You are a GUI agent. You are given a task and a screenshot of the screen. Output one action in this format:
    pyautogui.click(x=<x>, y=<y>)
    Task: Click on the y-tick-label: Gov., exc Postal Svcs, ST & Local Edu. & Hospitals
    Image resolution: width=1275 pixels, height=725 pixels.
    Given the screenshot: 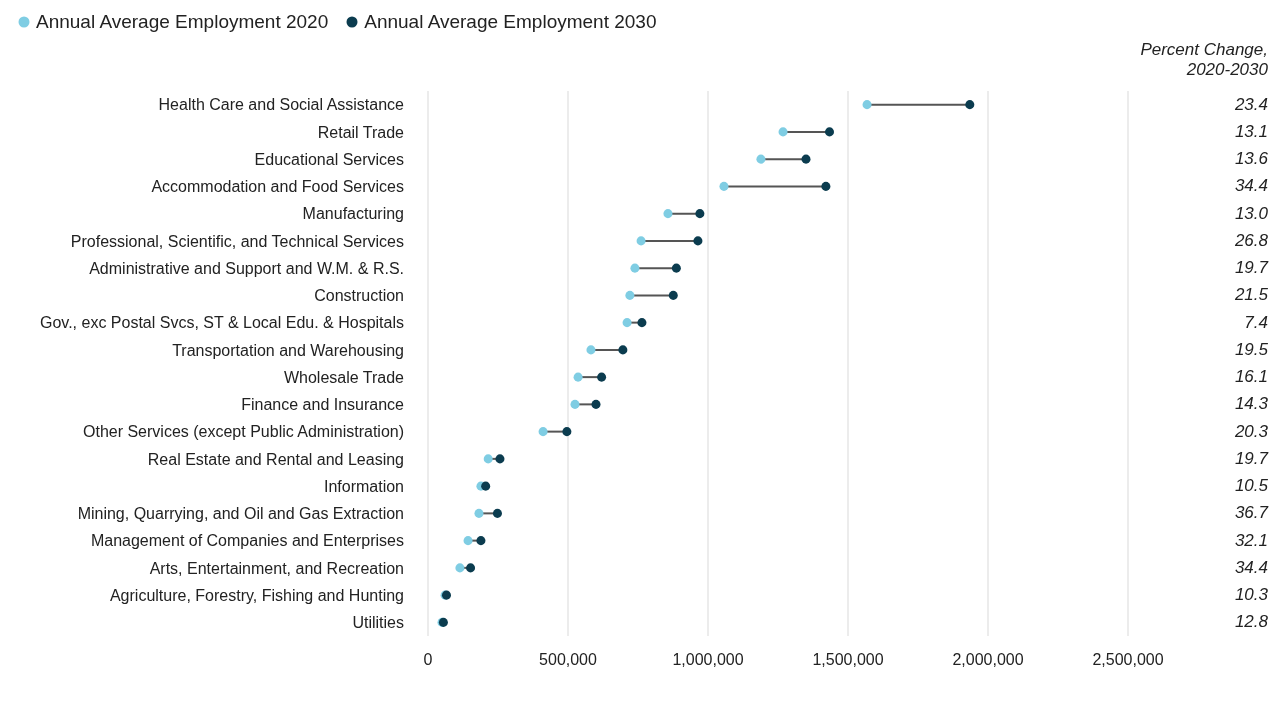 What is the action you would take?
    pyautogui.click(x=221, y=323)
    